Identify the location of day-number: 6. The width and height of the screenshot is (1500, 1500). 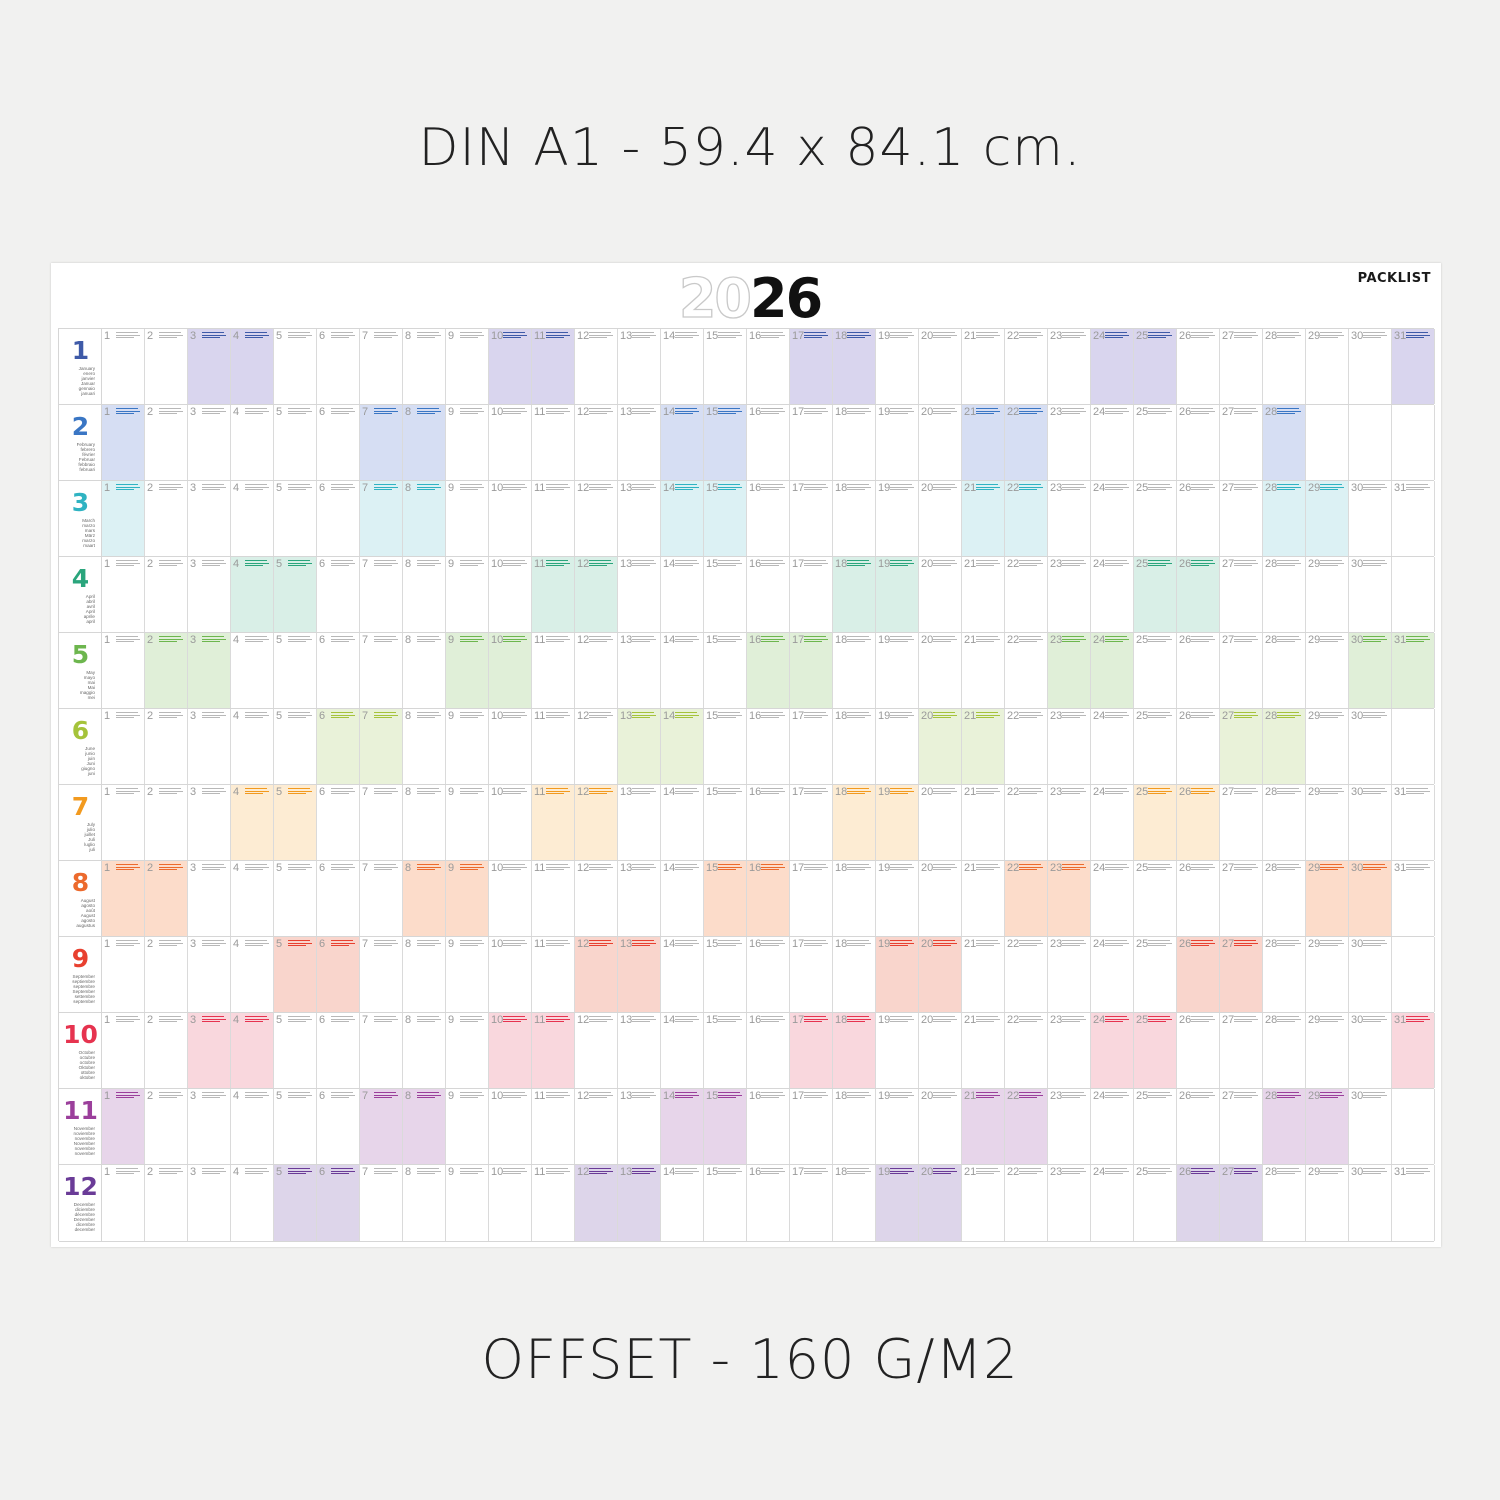
(322, 640).